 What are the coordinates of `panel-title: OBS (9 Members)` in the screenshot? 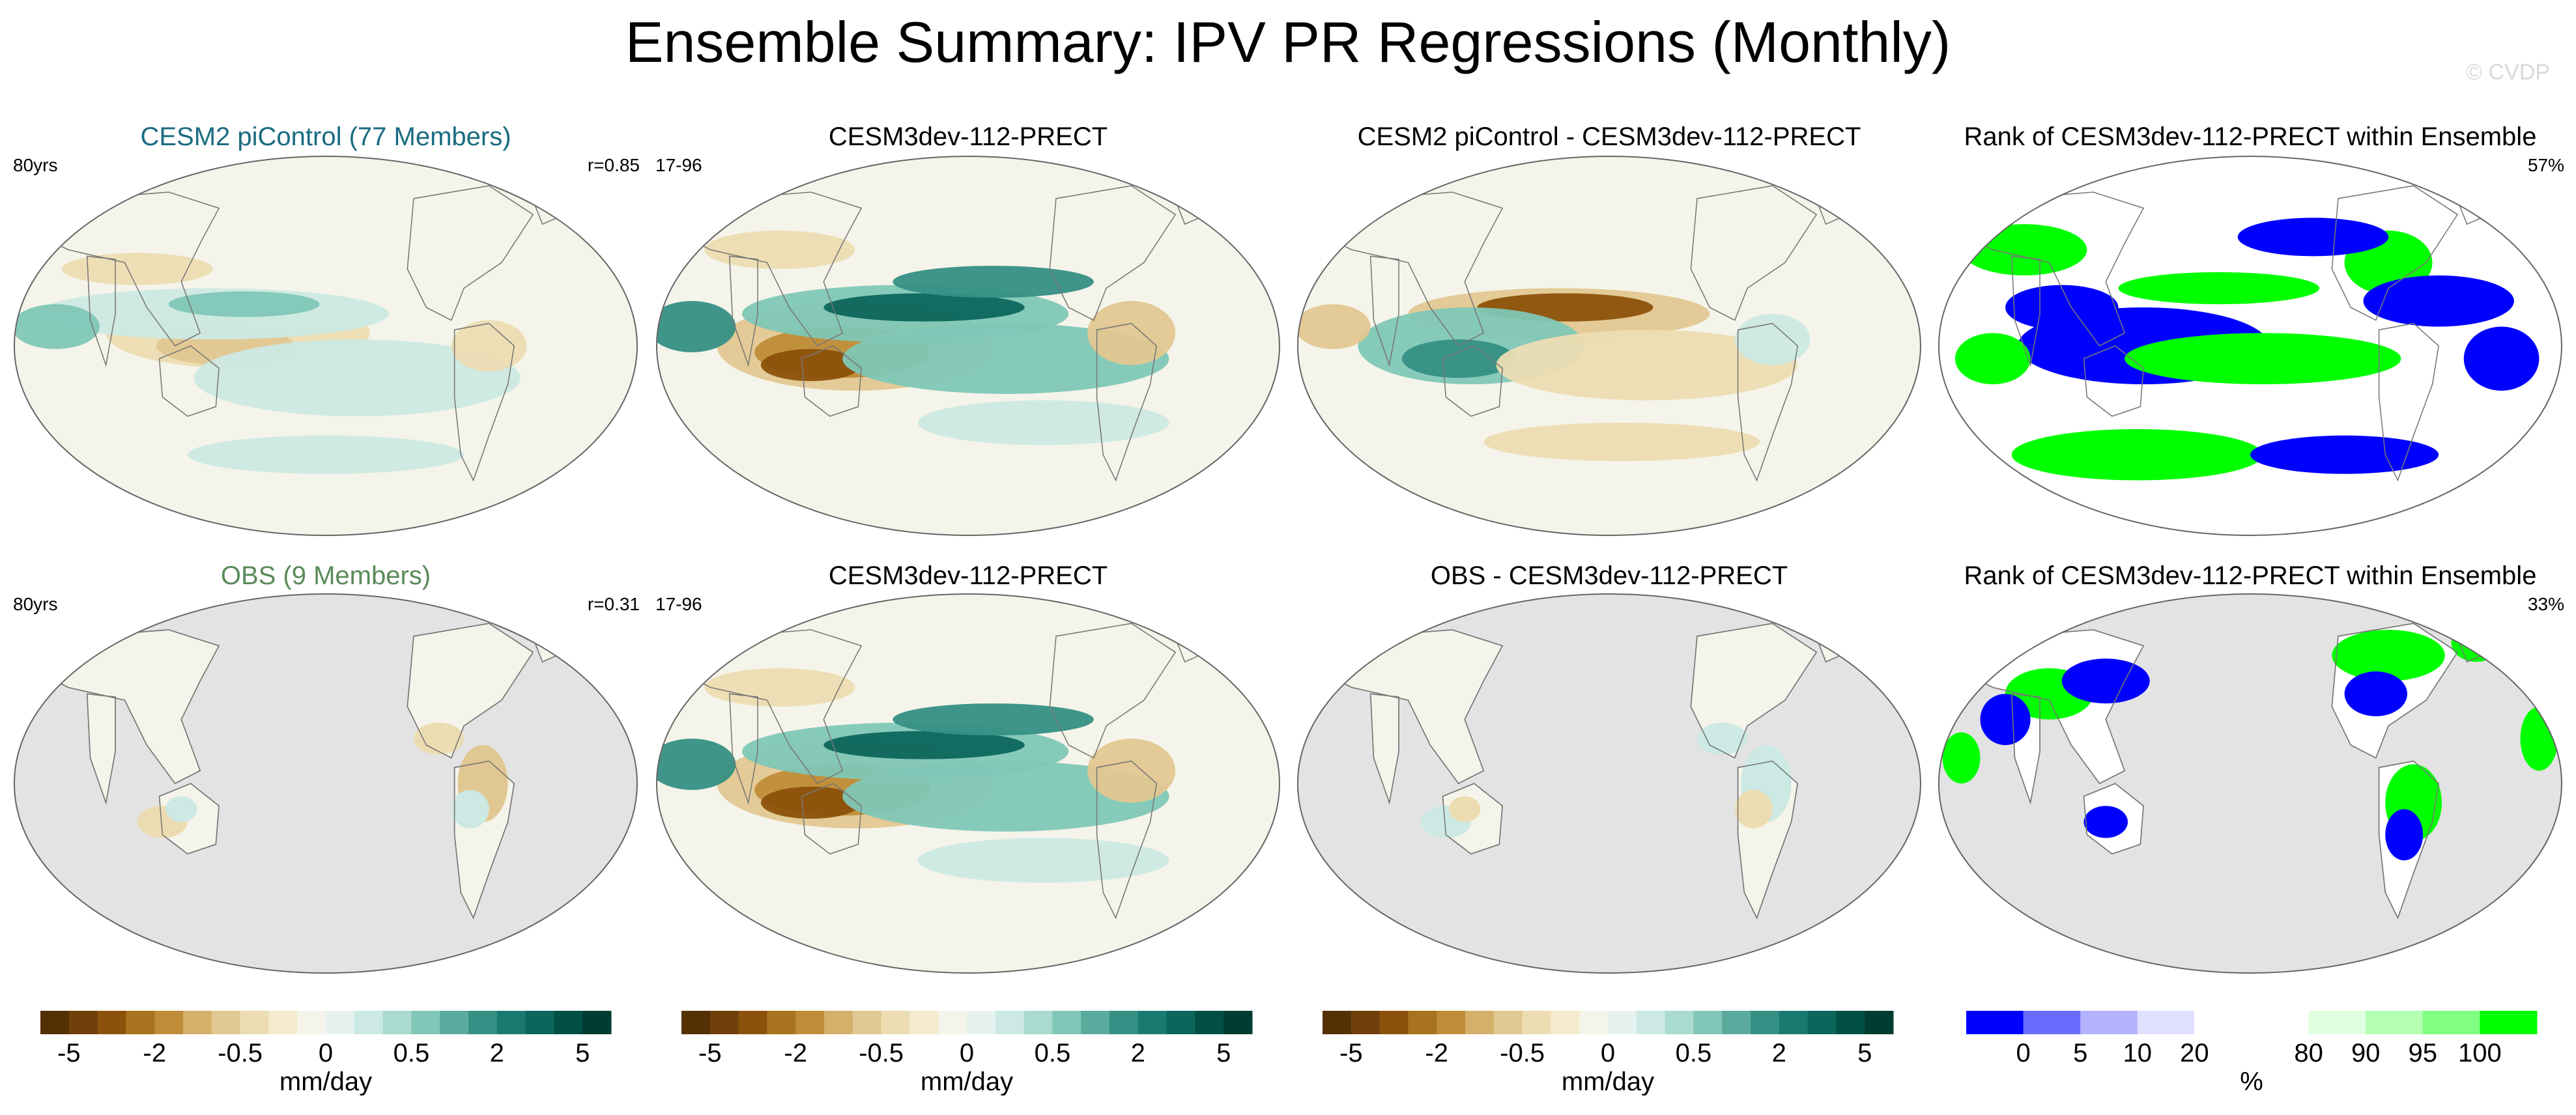 It's located at (325, 575).